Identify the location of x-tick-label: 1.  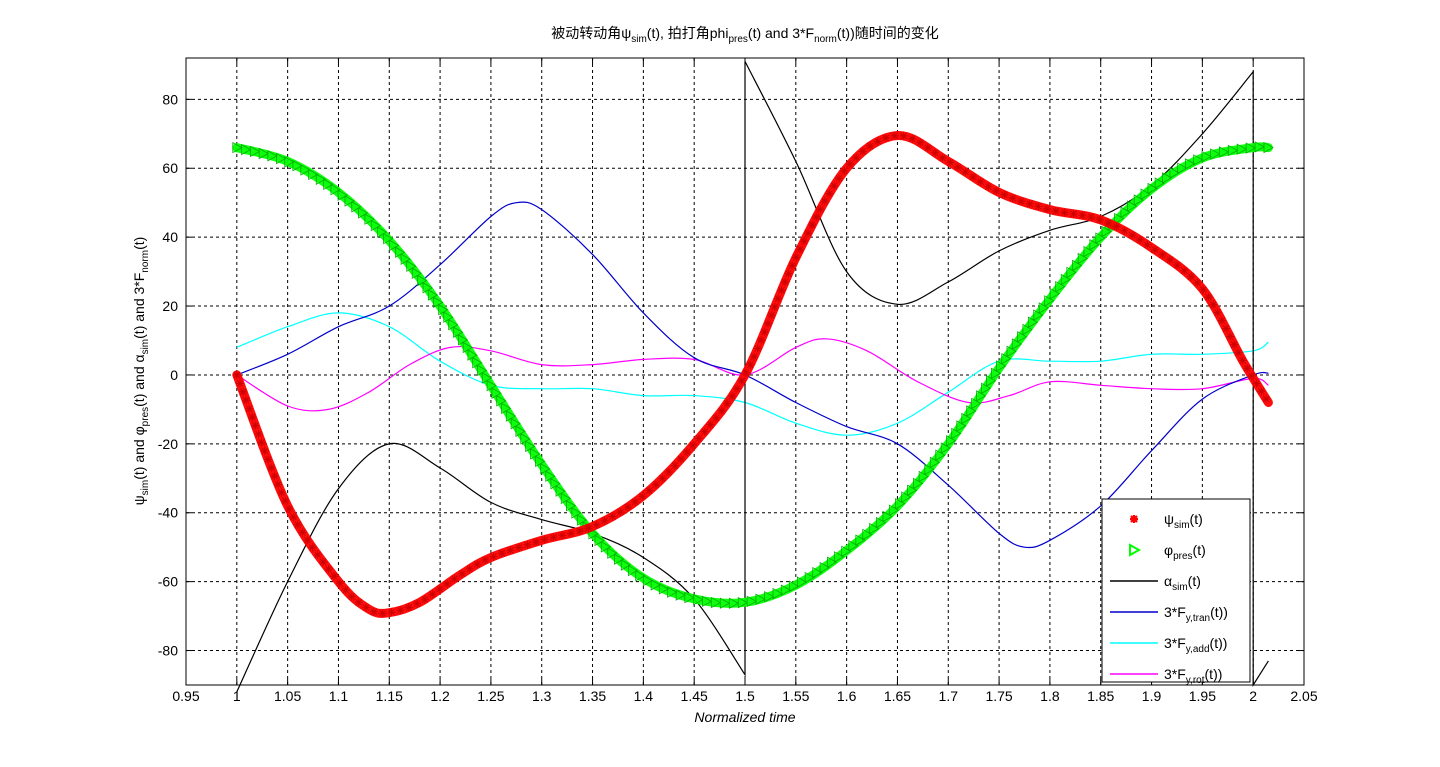
(237, 696).